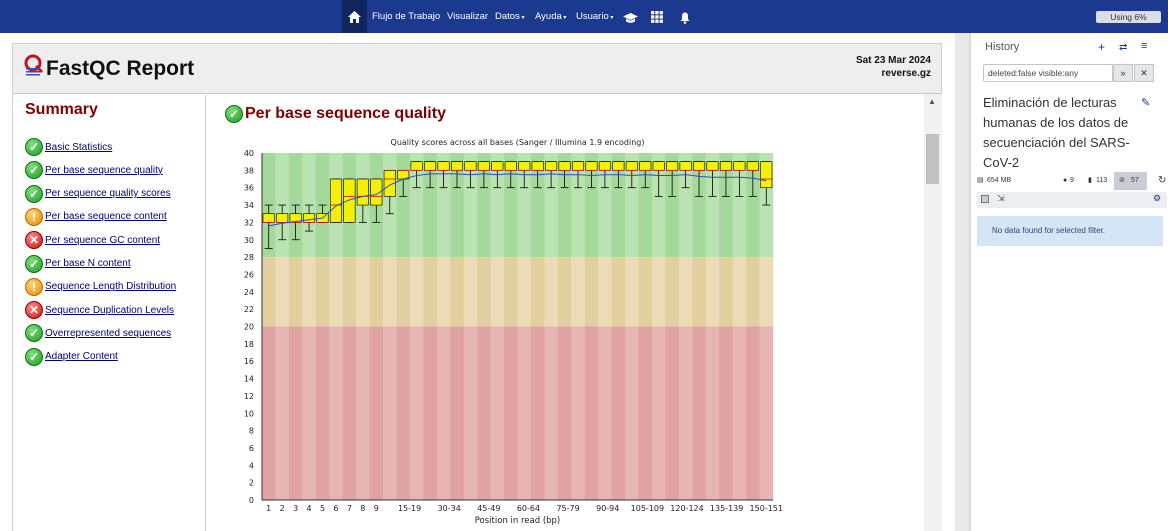 The height and width of the screenshot is (531, 1168). What do you see at coordinates (249, 413) in the screenshot?
I see `y-tick-label: 10` at bounding box center [249, 413].